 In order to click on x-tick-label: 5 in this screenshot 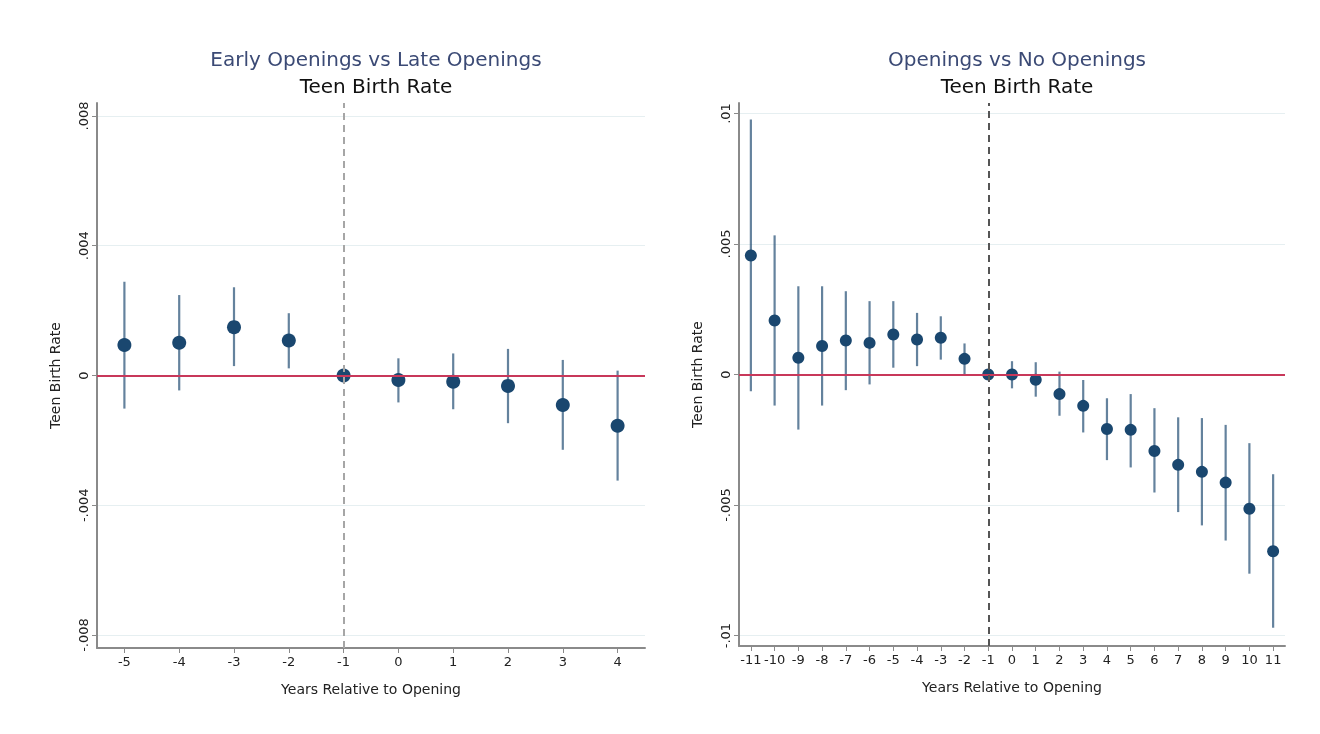, I will do `click(1130, 659)`.